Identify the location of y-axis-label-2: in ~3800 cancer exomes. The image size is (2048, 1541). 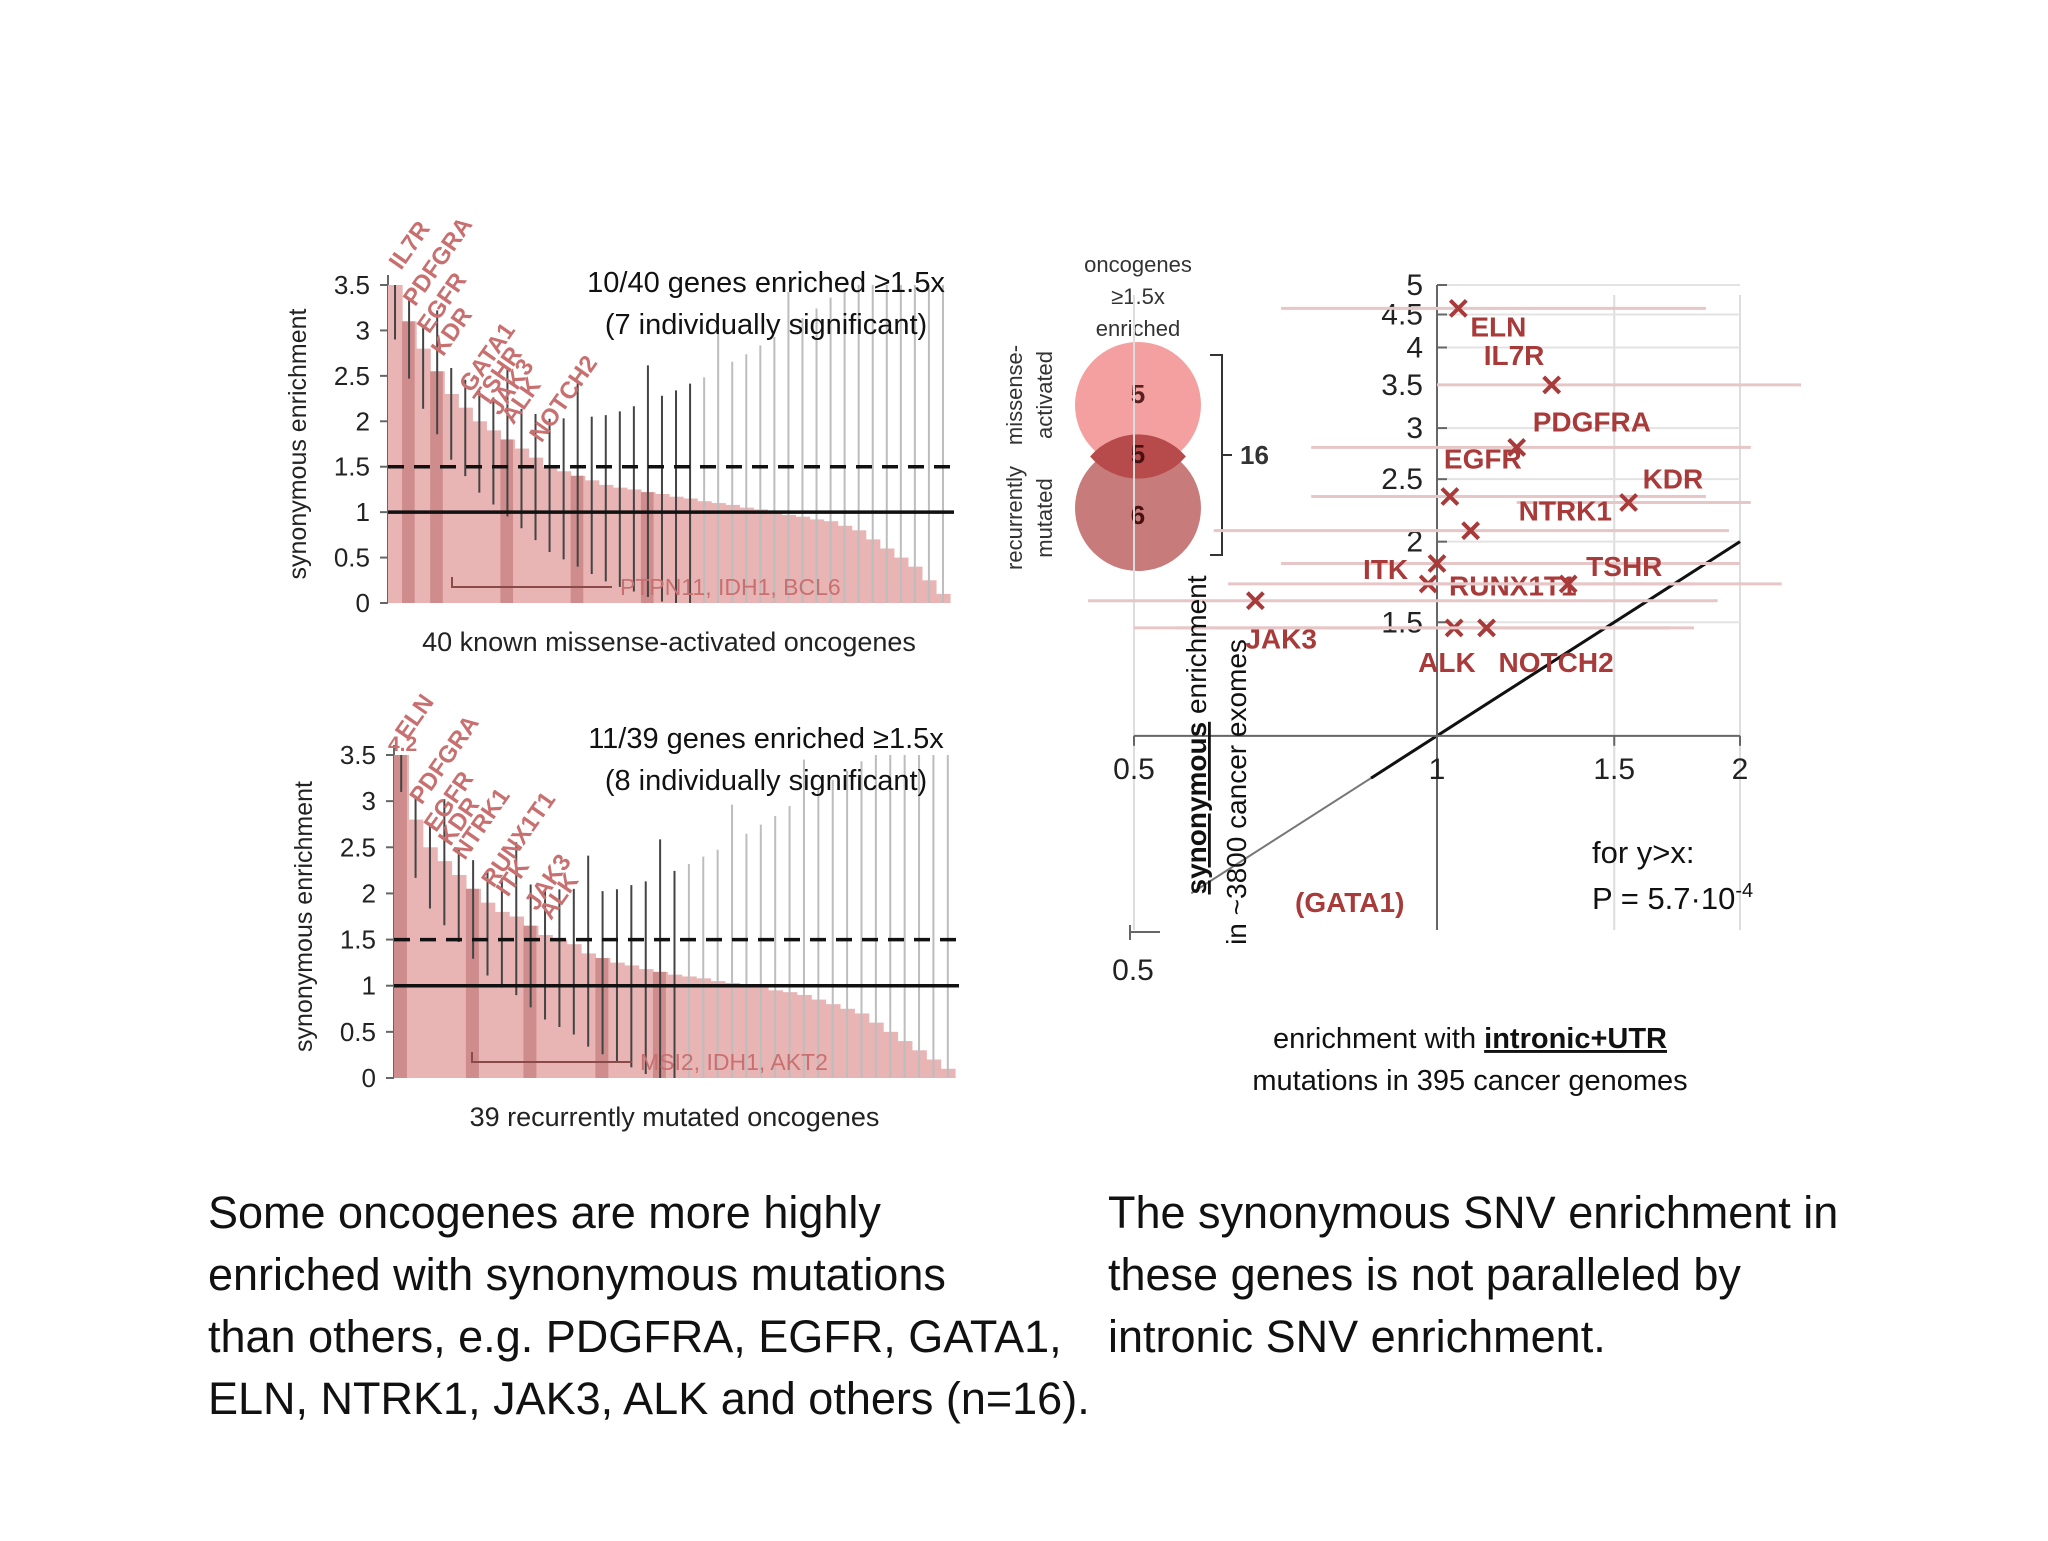
(1236, 792).